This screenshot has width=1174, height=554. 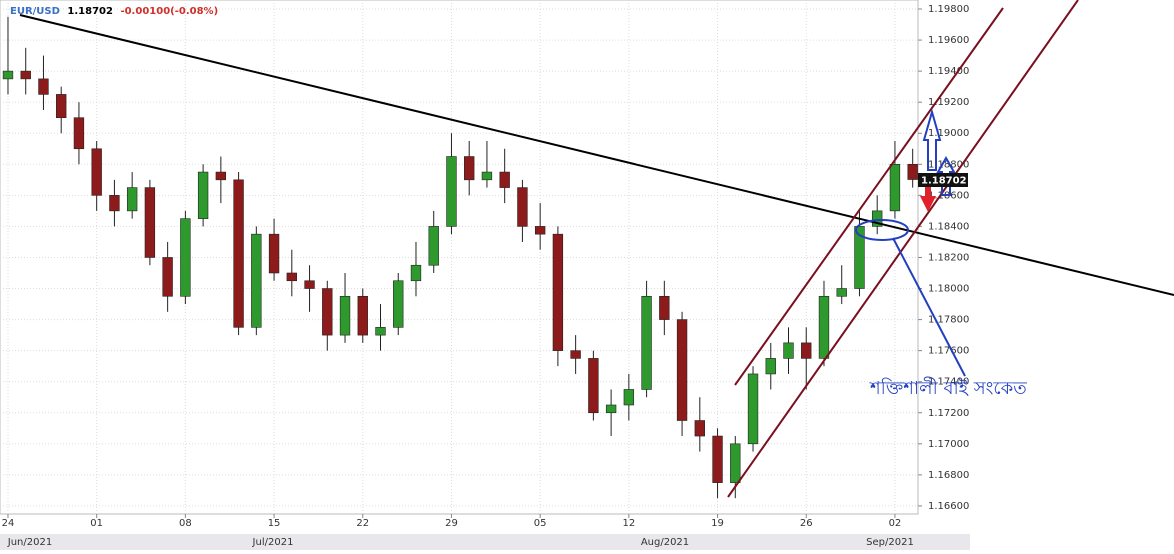 I want to click on x-tick-label: 19, so click(x=717, y=523).